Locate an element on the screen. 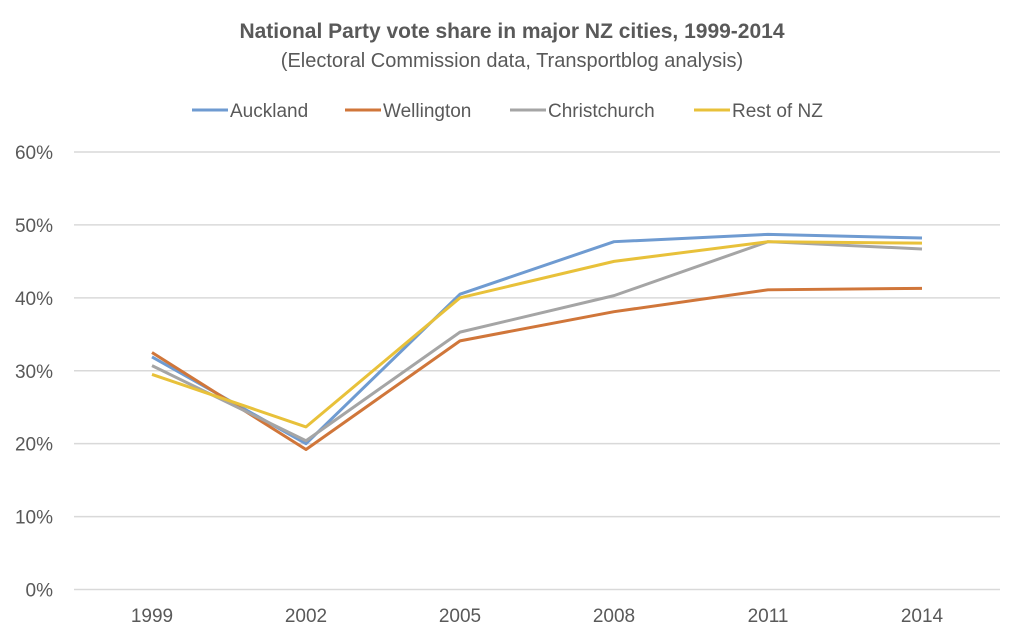 This screenshot has width=1024, height=640. y-tick-label: 40% is located at coordinates (34, 299).